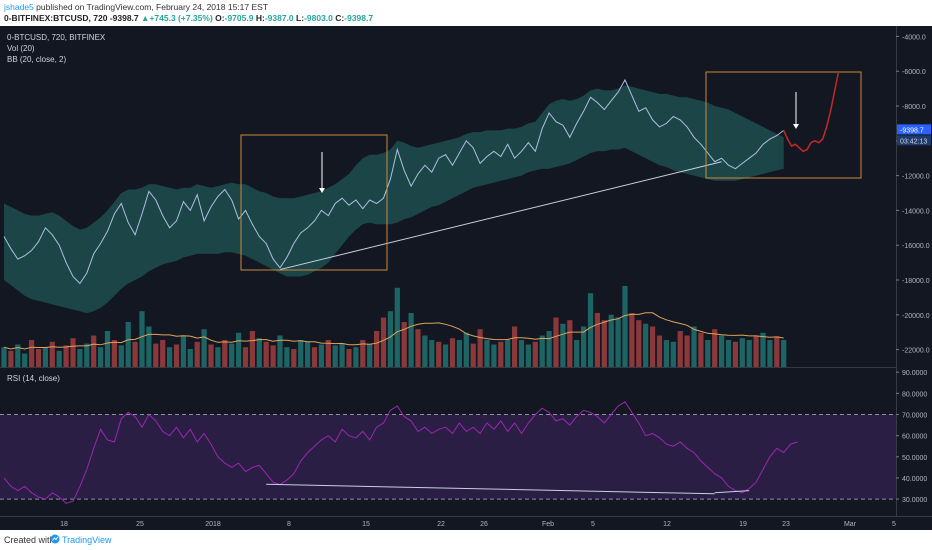 This screenshot has width=932, height=550. I want to click on last-price-marker, so click(914, 129).